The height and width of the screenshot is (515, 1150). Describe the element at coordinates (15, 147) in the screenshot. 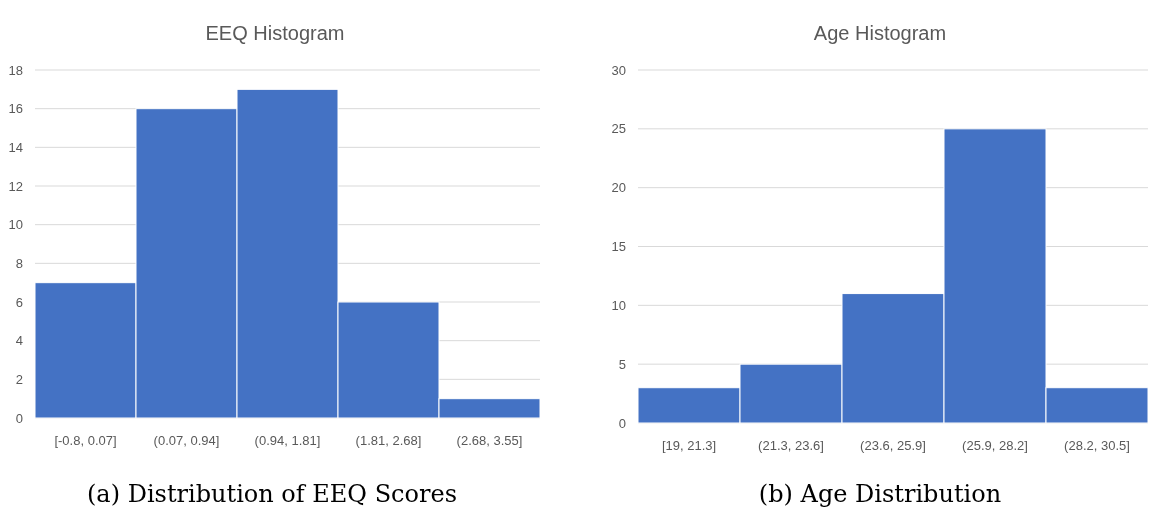

I see `y-tick-label: 14` at that location.